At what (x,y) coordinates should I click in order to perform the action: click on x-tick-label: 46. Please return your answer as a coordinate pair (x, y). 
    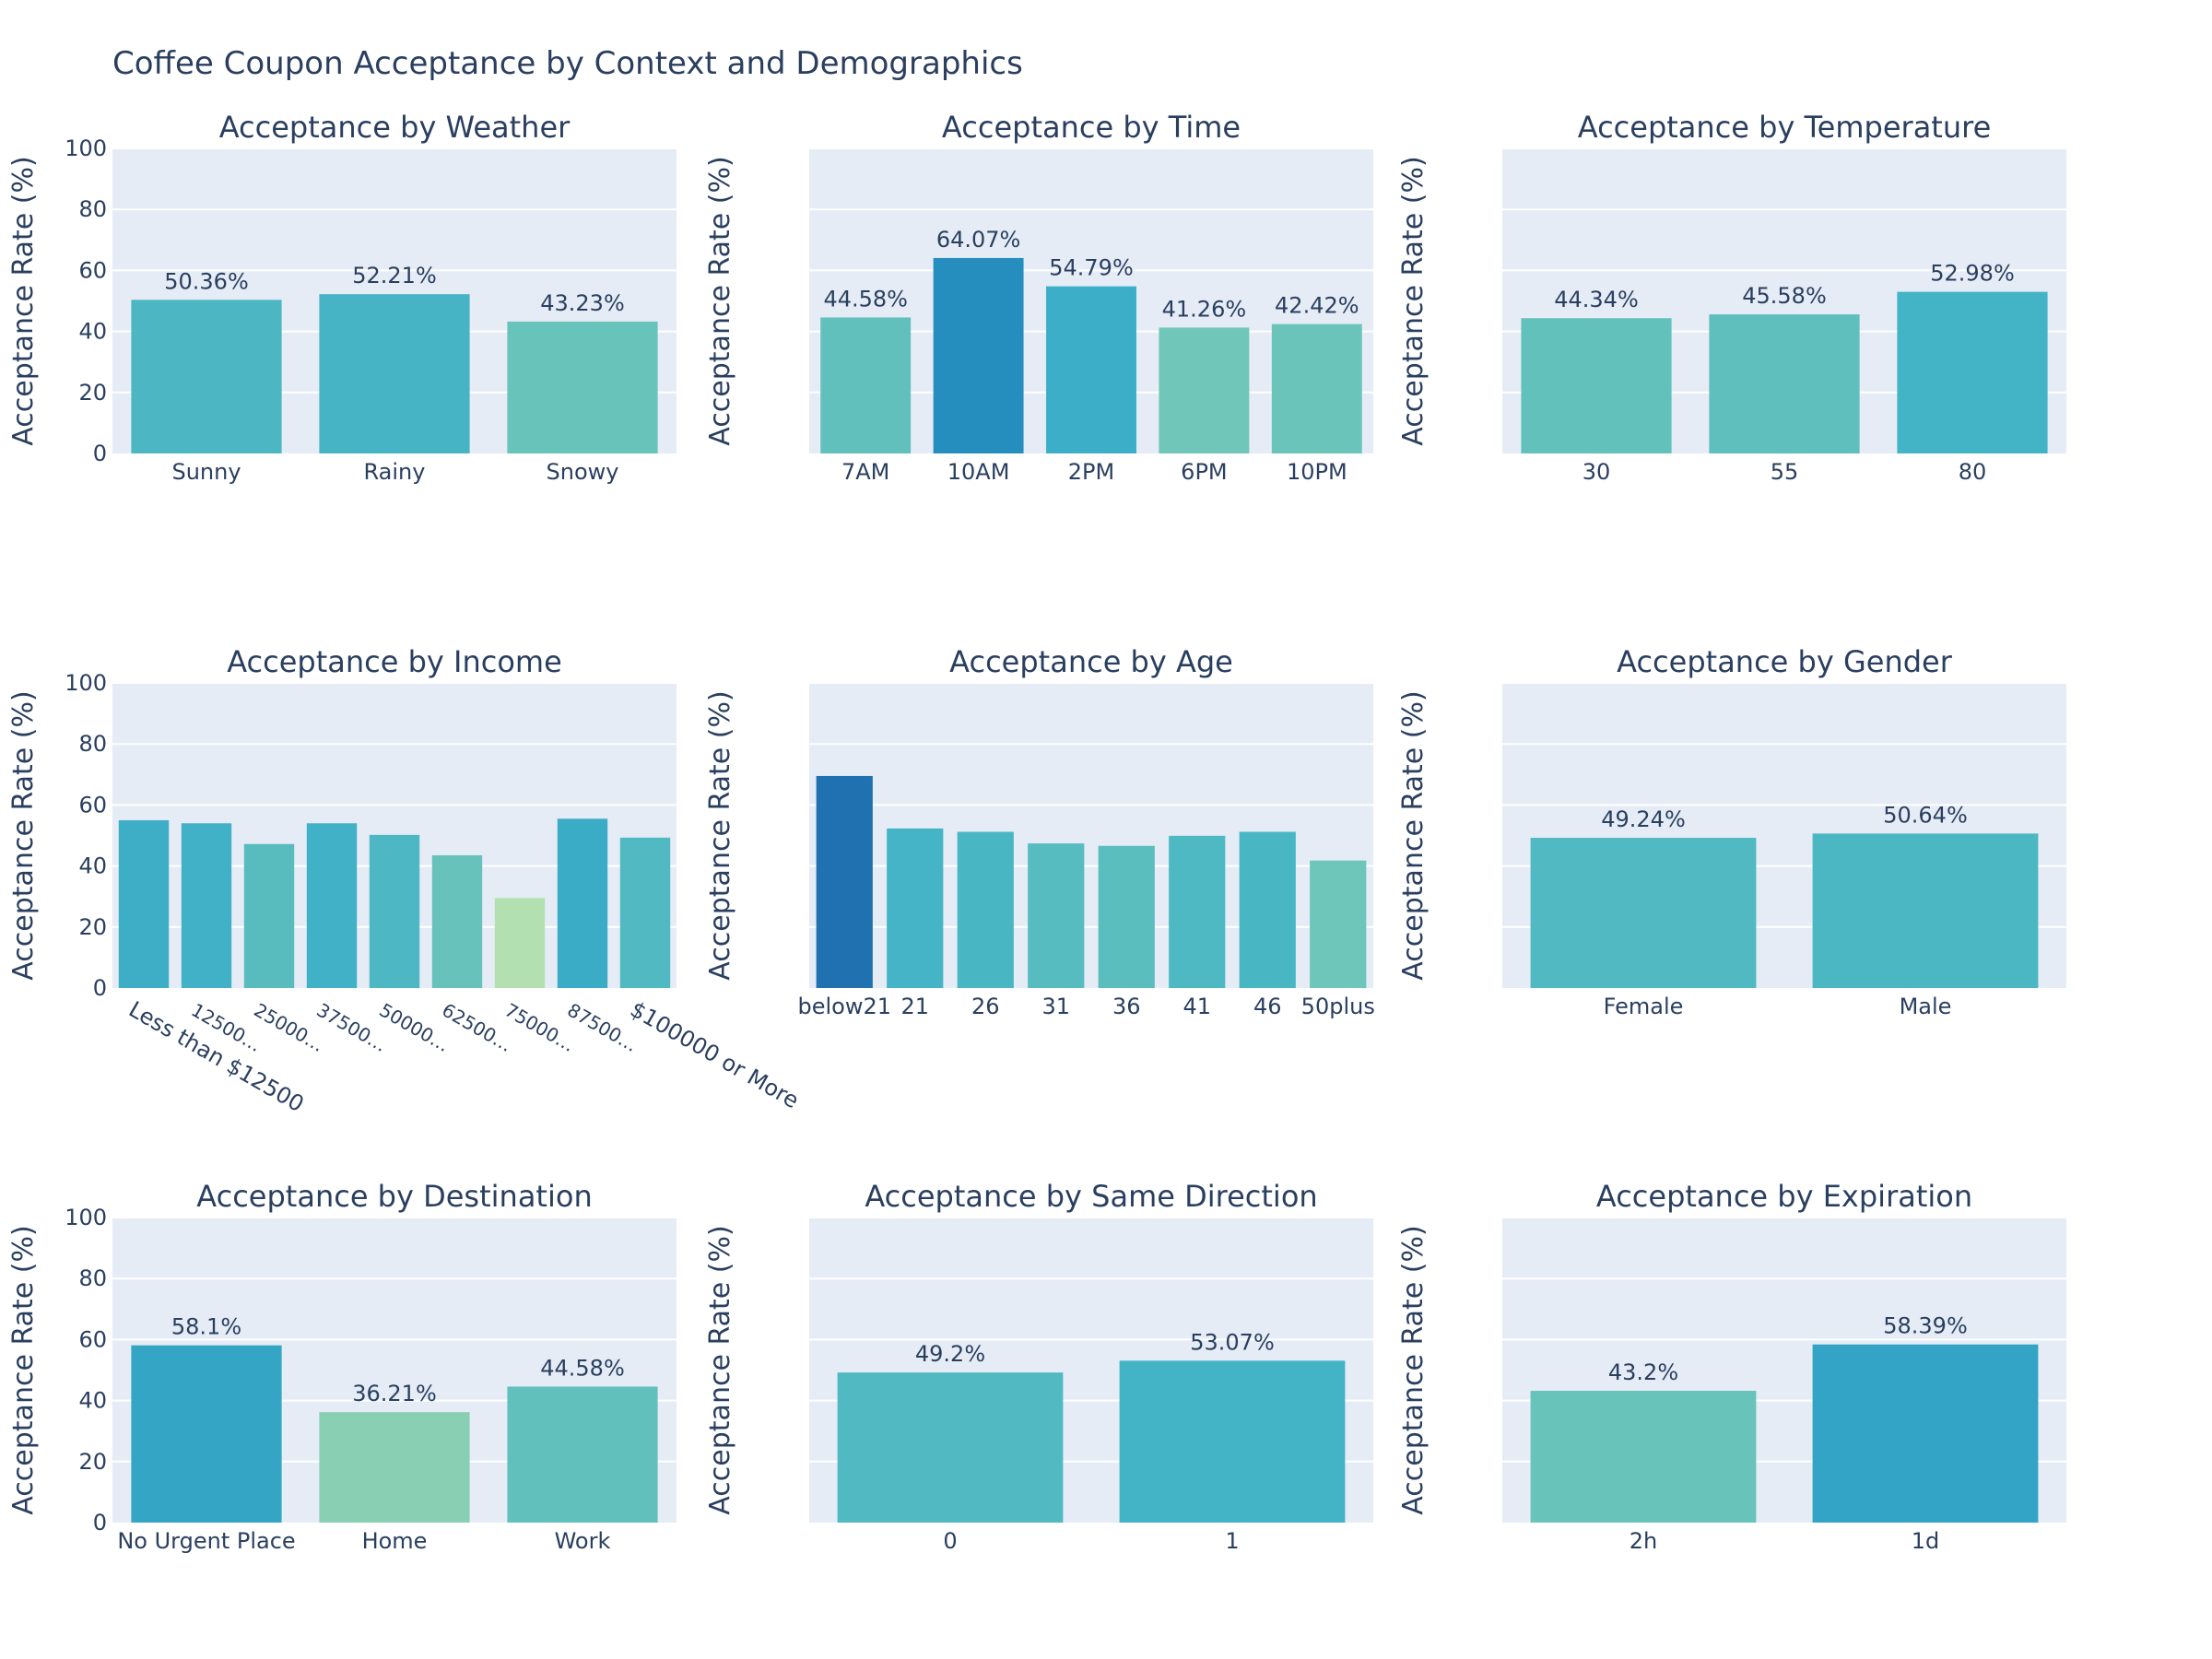
    Looking at the image, I should click on (1267, 1006).